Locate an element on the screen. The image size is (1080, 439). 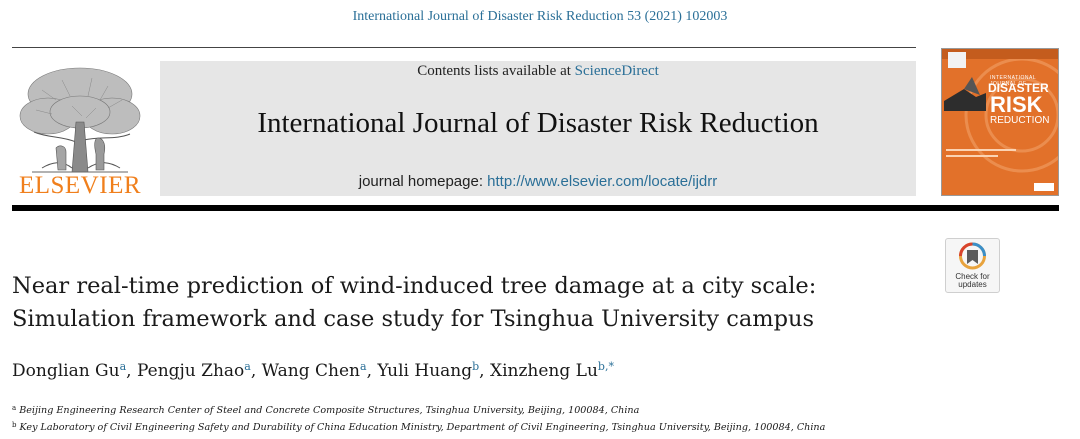
author-name: Xinzheng Lu is located at coordinates (543, 371).